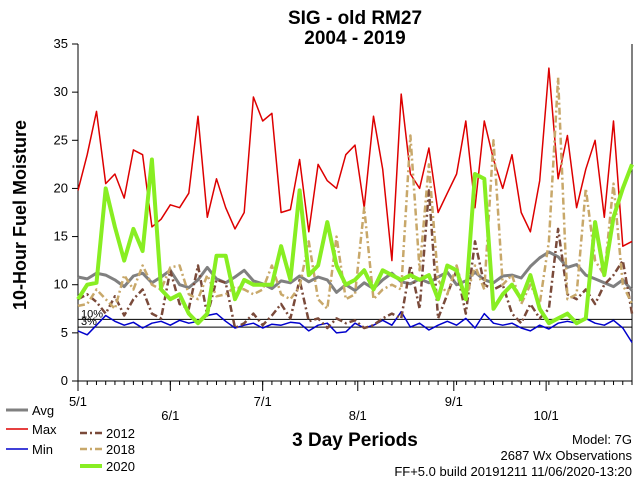 The width and height of the screenshot is (640, 480). What do you see at coordinates (513, 471) in the screenshot?
I see `footer-build: FF+5.0 build 20191211 11/06/2020-13:20` at bounding box center [513, 471].